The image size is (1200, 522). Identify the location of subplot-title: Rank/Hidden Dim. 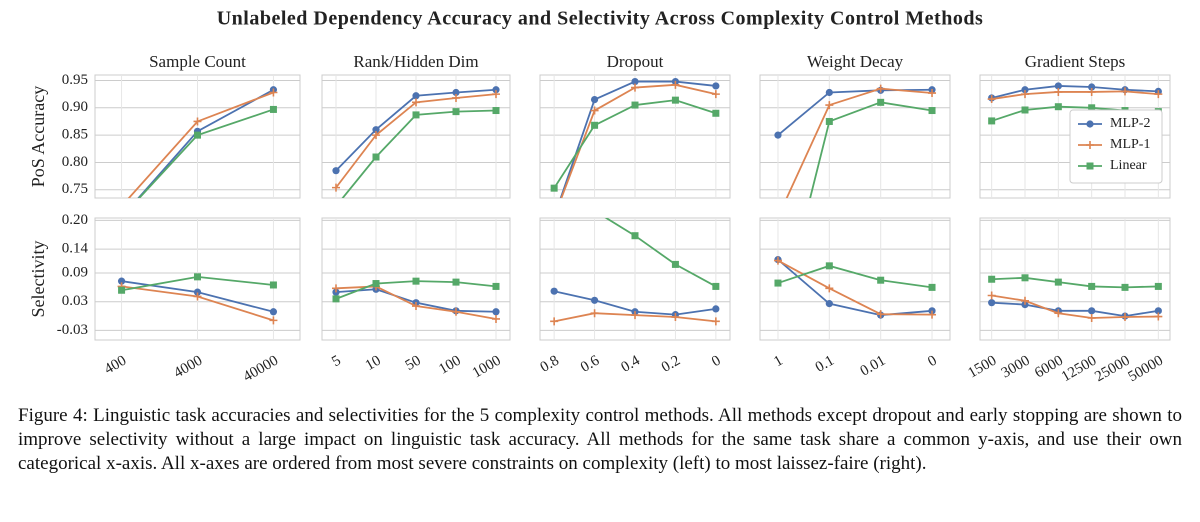
(415, 61).